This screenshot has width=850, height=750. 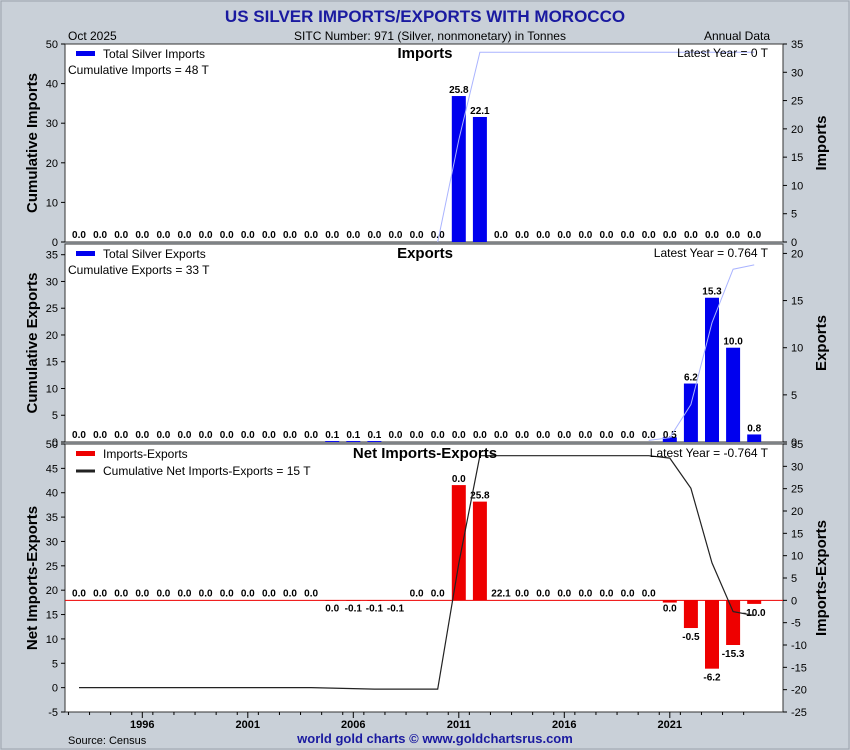 What do you see at coordinates (799, 668) in the screenshot?
I see `right-tick-label: -15` at bounding box center [799, 668].